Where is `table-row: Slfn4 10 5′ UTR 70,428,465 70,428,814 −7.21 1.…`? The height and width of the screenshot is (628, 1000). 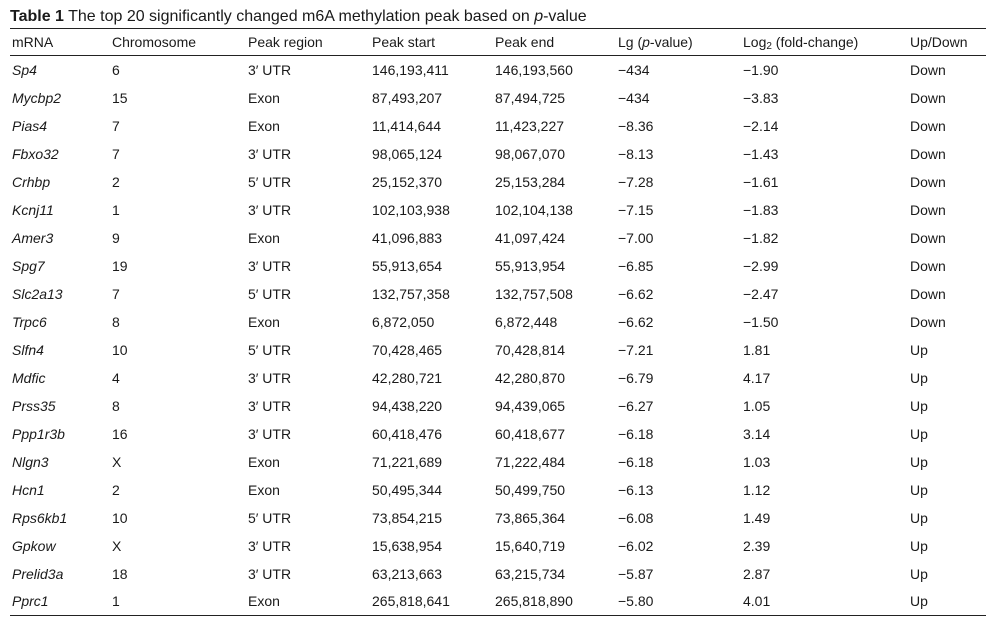 table-row: Slfn4 10 5′ UTR 70,428,465 70,428,814 −7.21 1.… is located at coordinates (498, 350).